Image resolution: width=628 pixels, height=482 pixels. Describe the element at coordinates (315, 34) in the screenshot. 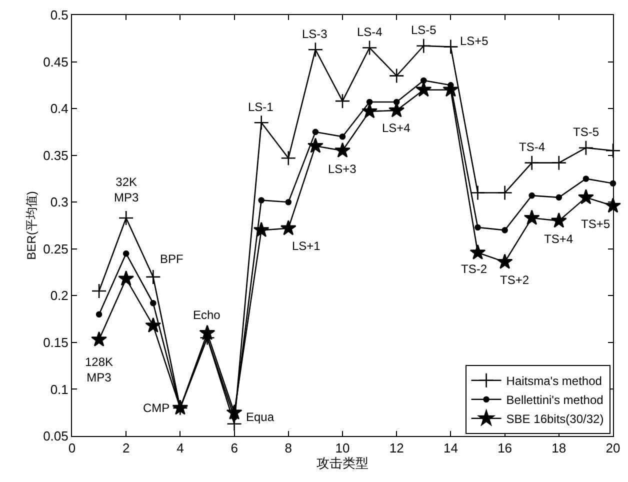

I see `annotation: LS-3` at that location.